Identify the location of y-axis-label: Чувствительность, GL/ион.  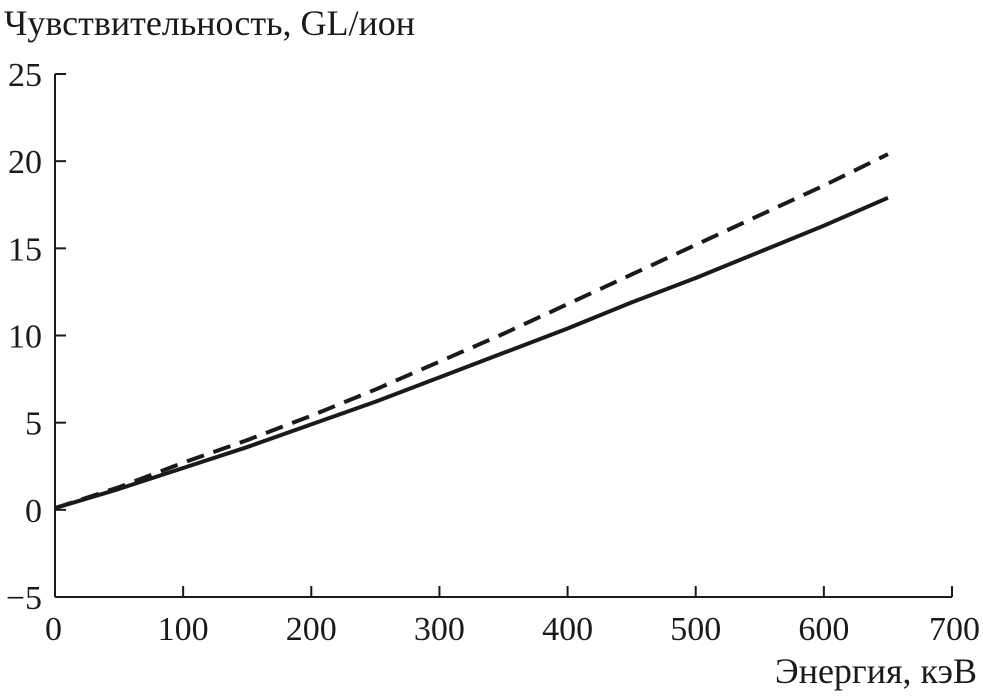
(210, 23).